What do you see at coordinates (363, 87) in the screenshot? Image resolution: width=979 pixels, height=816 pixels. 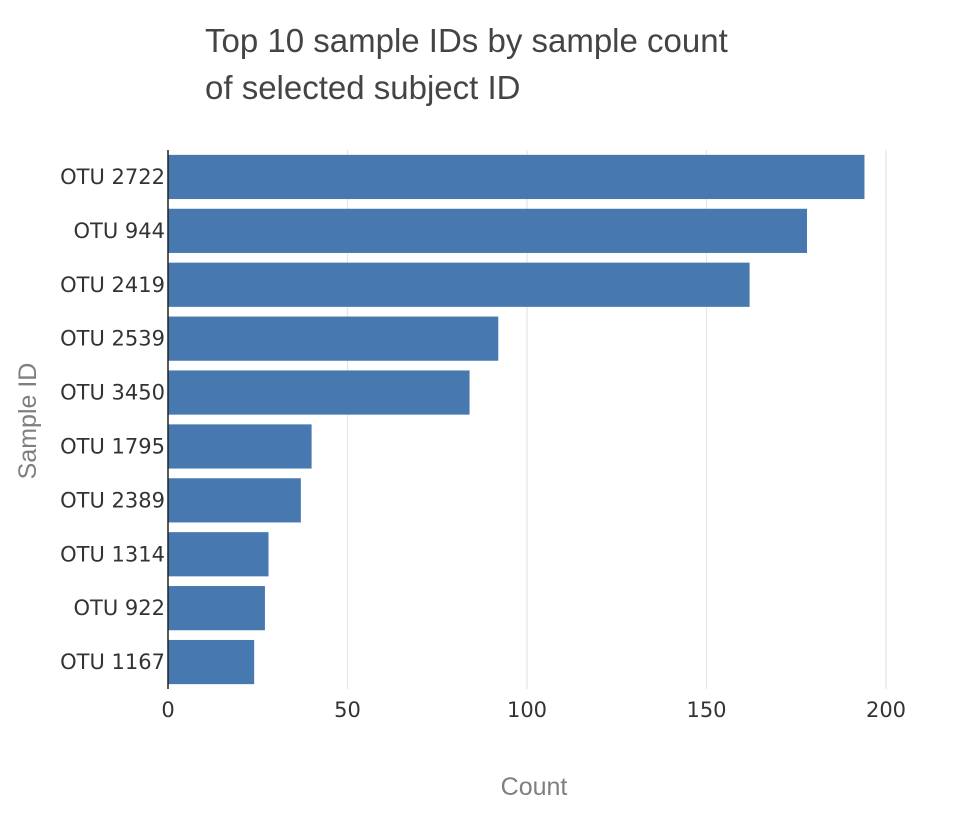 I see `chart-title-line-2: of selected subject ID` at bounding box center [363, 87].